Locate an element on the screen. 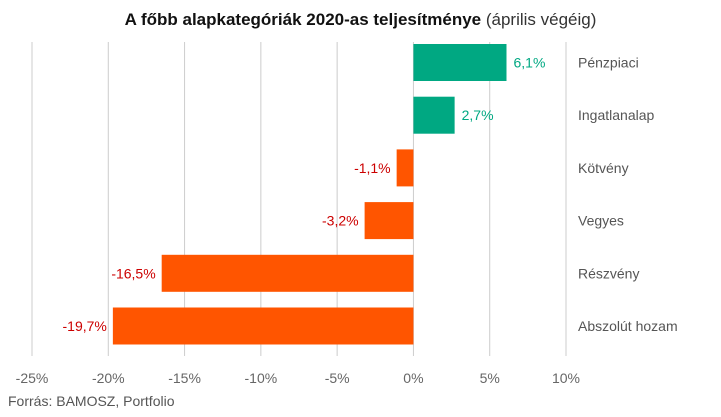 This screenshot has width=721, height=417. data-label: -3,2% is located at coordinates (340, 221).